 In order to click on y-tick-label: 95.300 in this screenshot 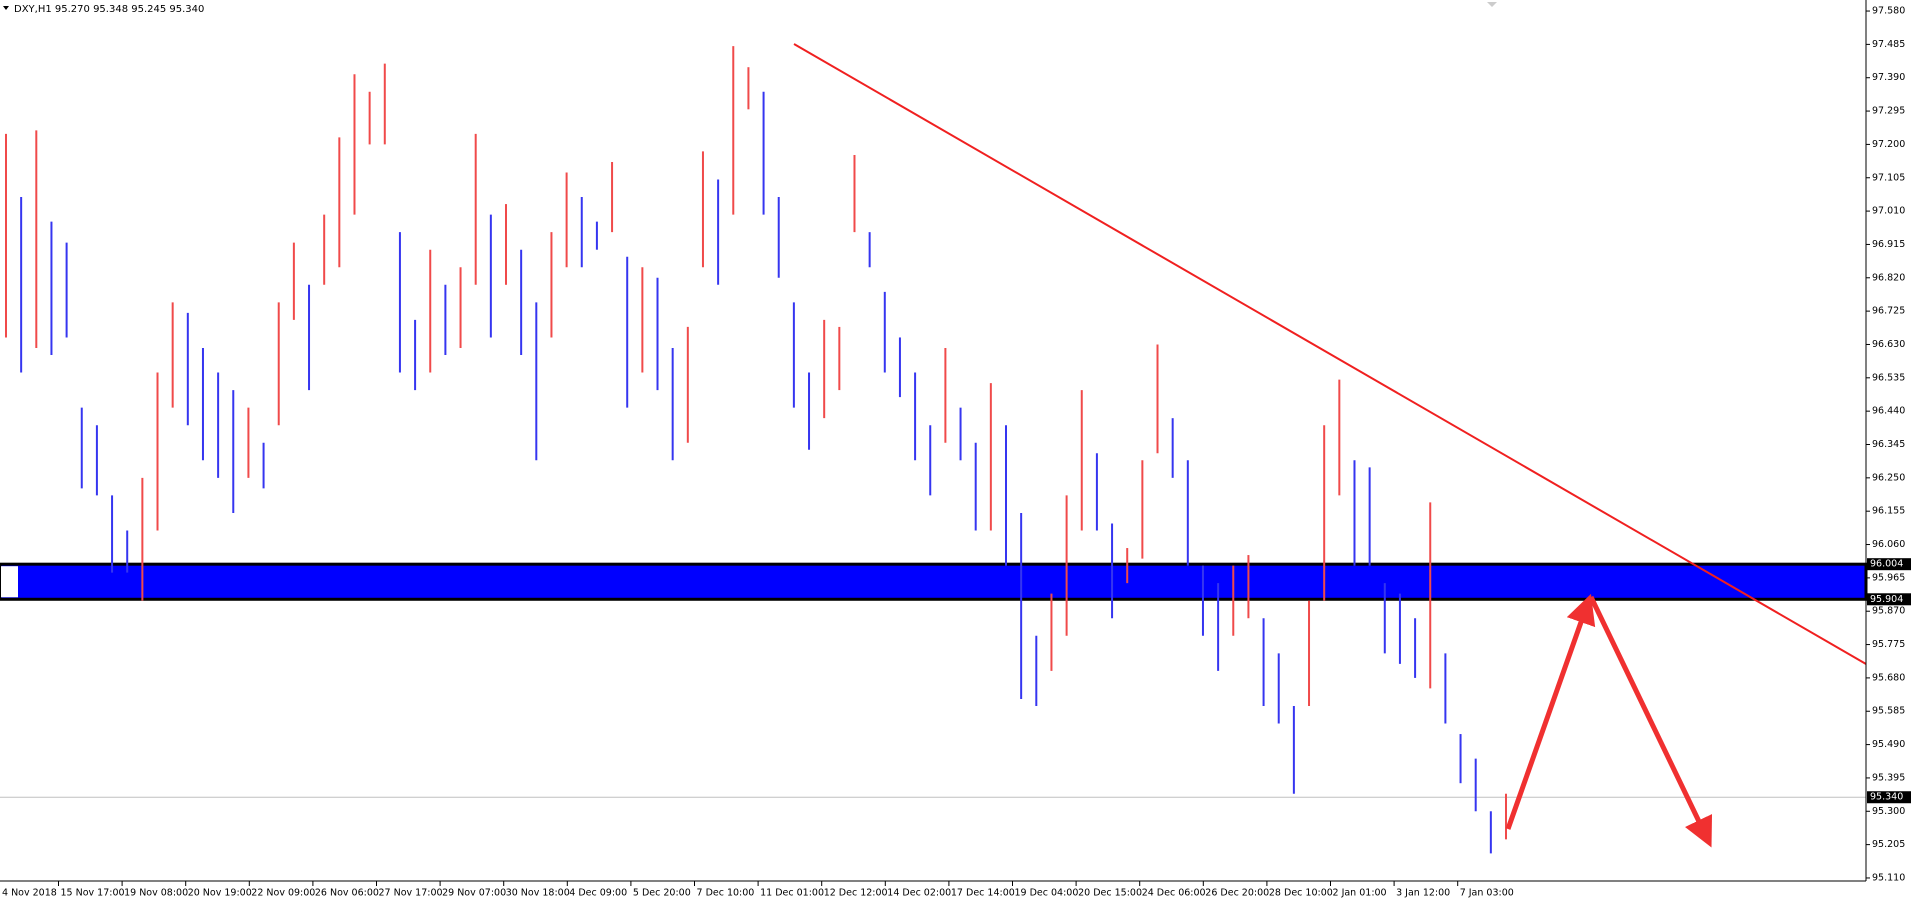, I will do `click(1888, 811)`.